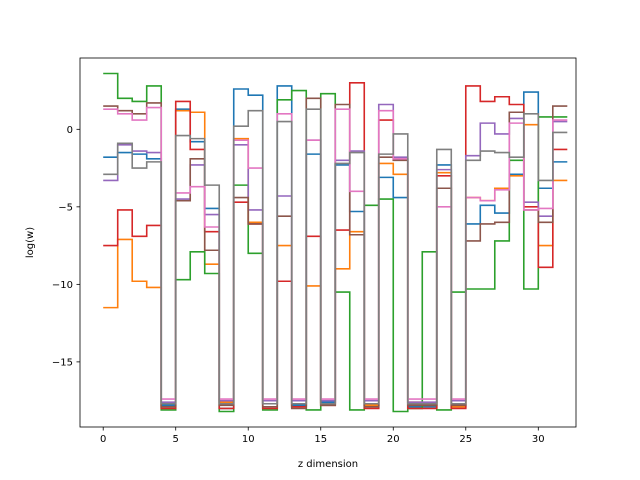 This screenshot has width=640, height=480. I want to click on y-tick-label: −10, so click(62, 285).